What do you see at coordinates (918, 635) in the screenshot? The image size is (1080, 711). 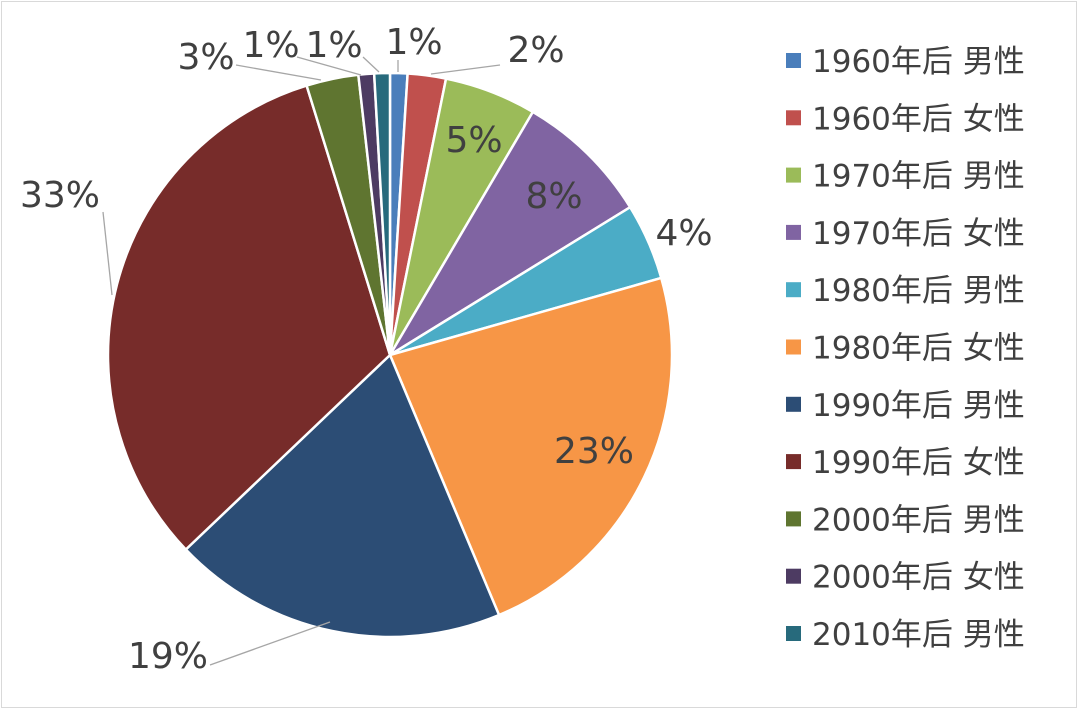 I see `legend-label-11: 2010年后 男性` at bounding box center [918, 635].